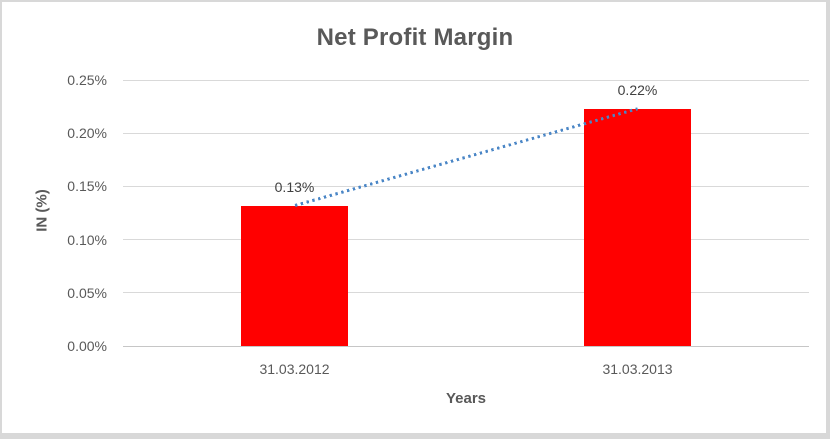  I want to click on y-tick-label: 0.00%, so click(87, 346).